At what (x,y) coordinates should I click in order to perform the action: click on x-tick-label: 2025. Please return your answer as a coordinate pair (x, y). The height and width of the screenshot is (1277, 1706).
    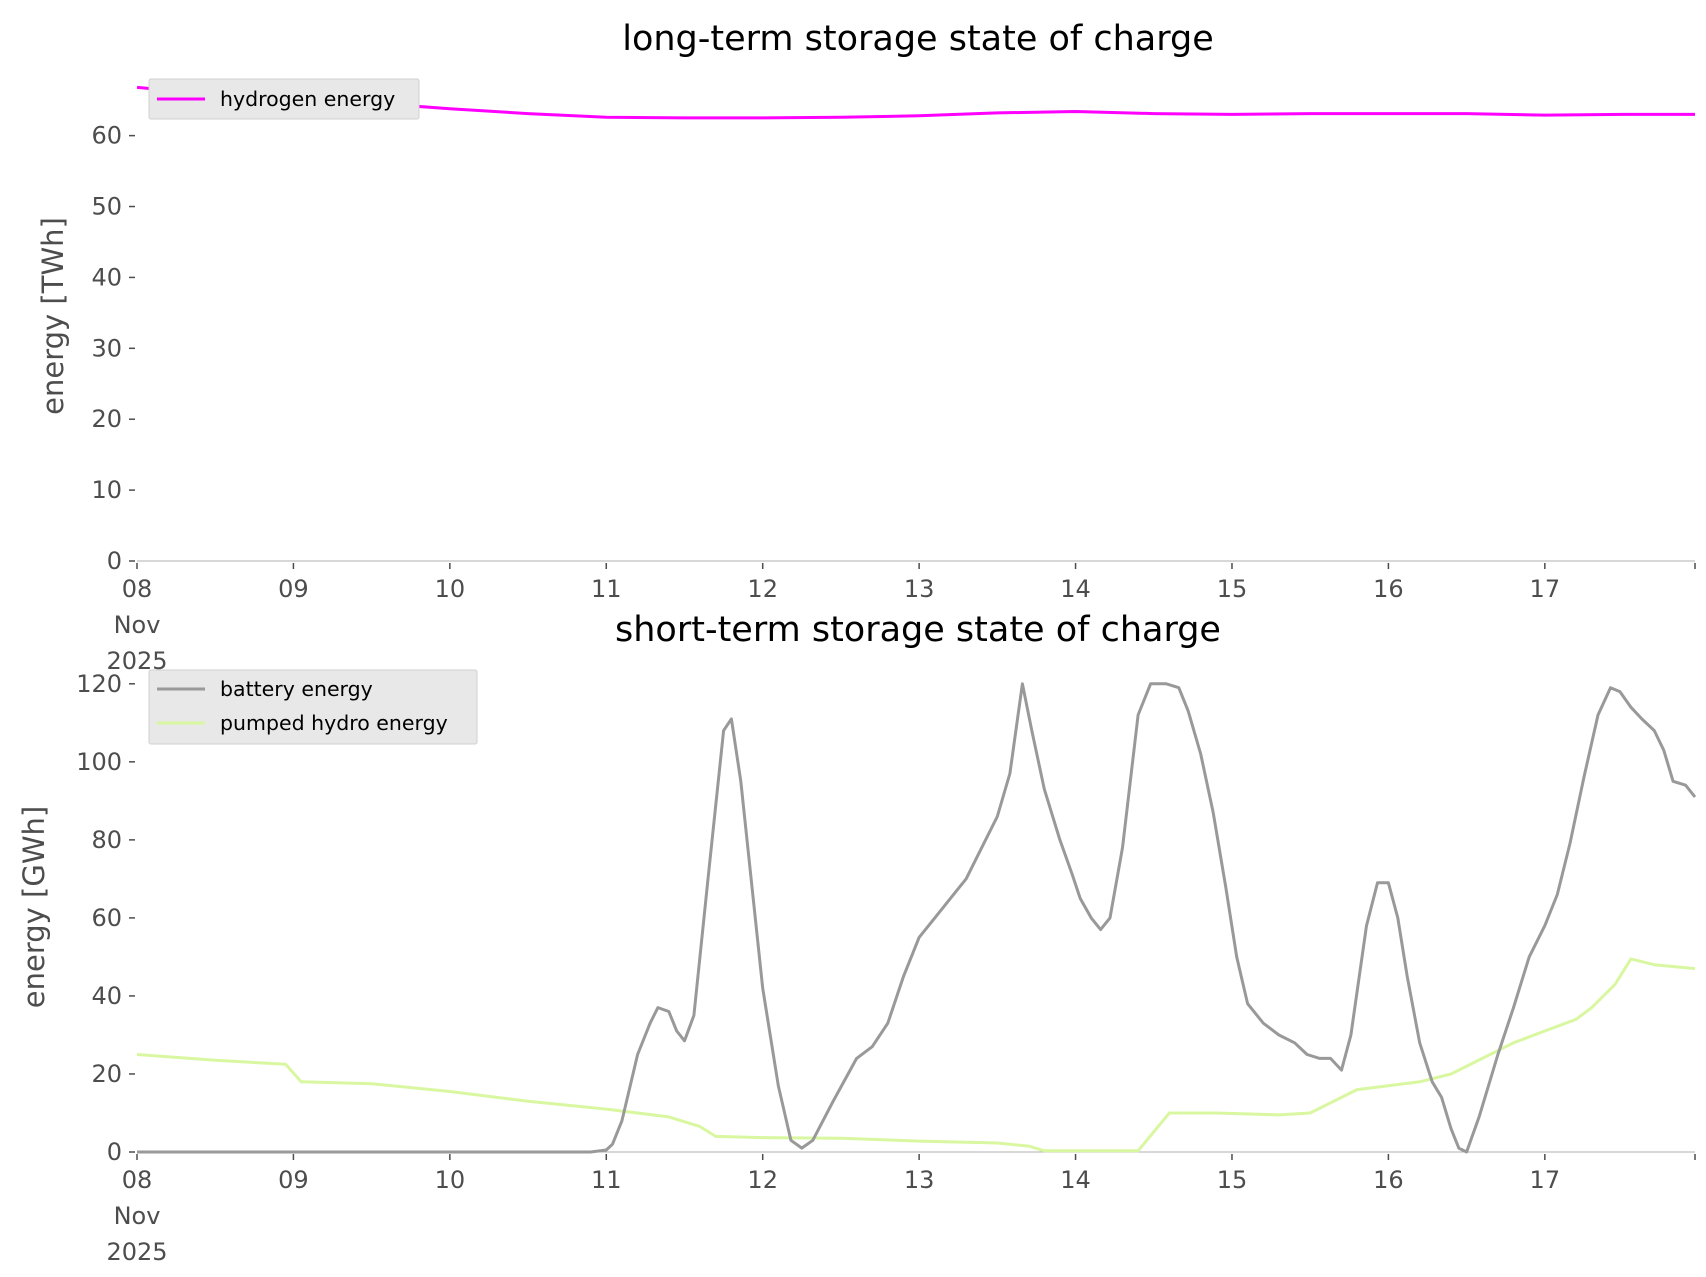
    Looking at the image, I should click on (136, 1252).